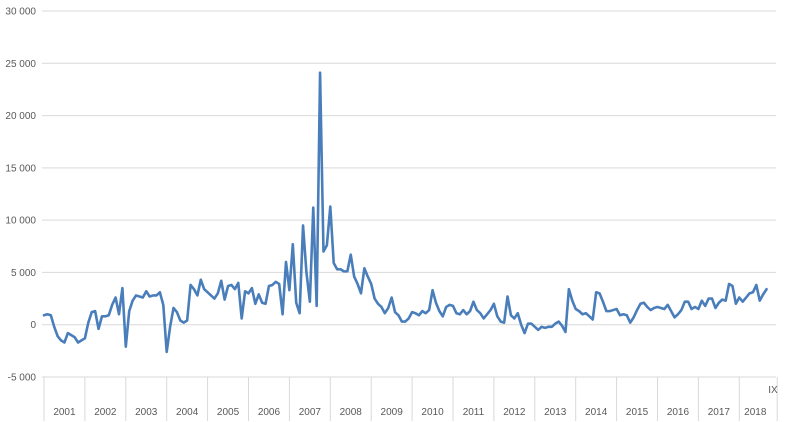 Image resolution: width=786 pixels, height=422 pixels. I want to click on x-tick-label: 2012, so click(514, 412).